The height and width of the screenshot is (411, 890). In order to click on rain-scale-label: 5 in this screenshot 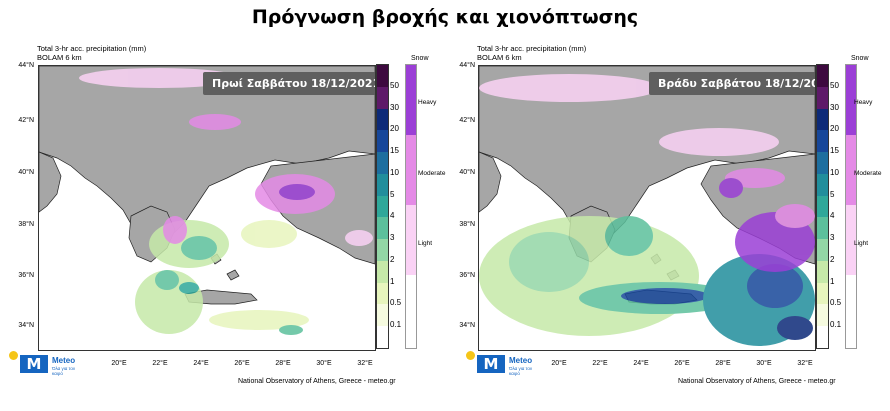, I will do `click(832, 194)`.